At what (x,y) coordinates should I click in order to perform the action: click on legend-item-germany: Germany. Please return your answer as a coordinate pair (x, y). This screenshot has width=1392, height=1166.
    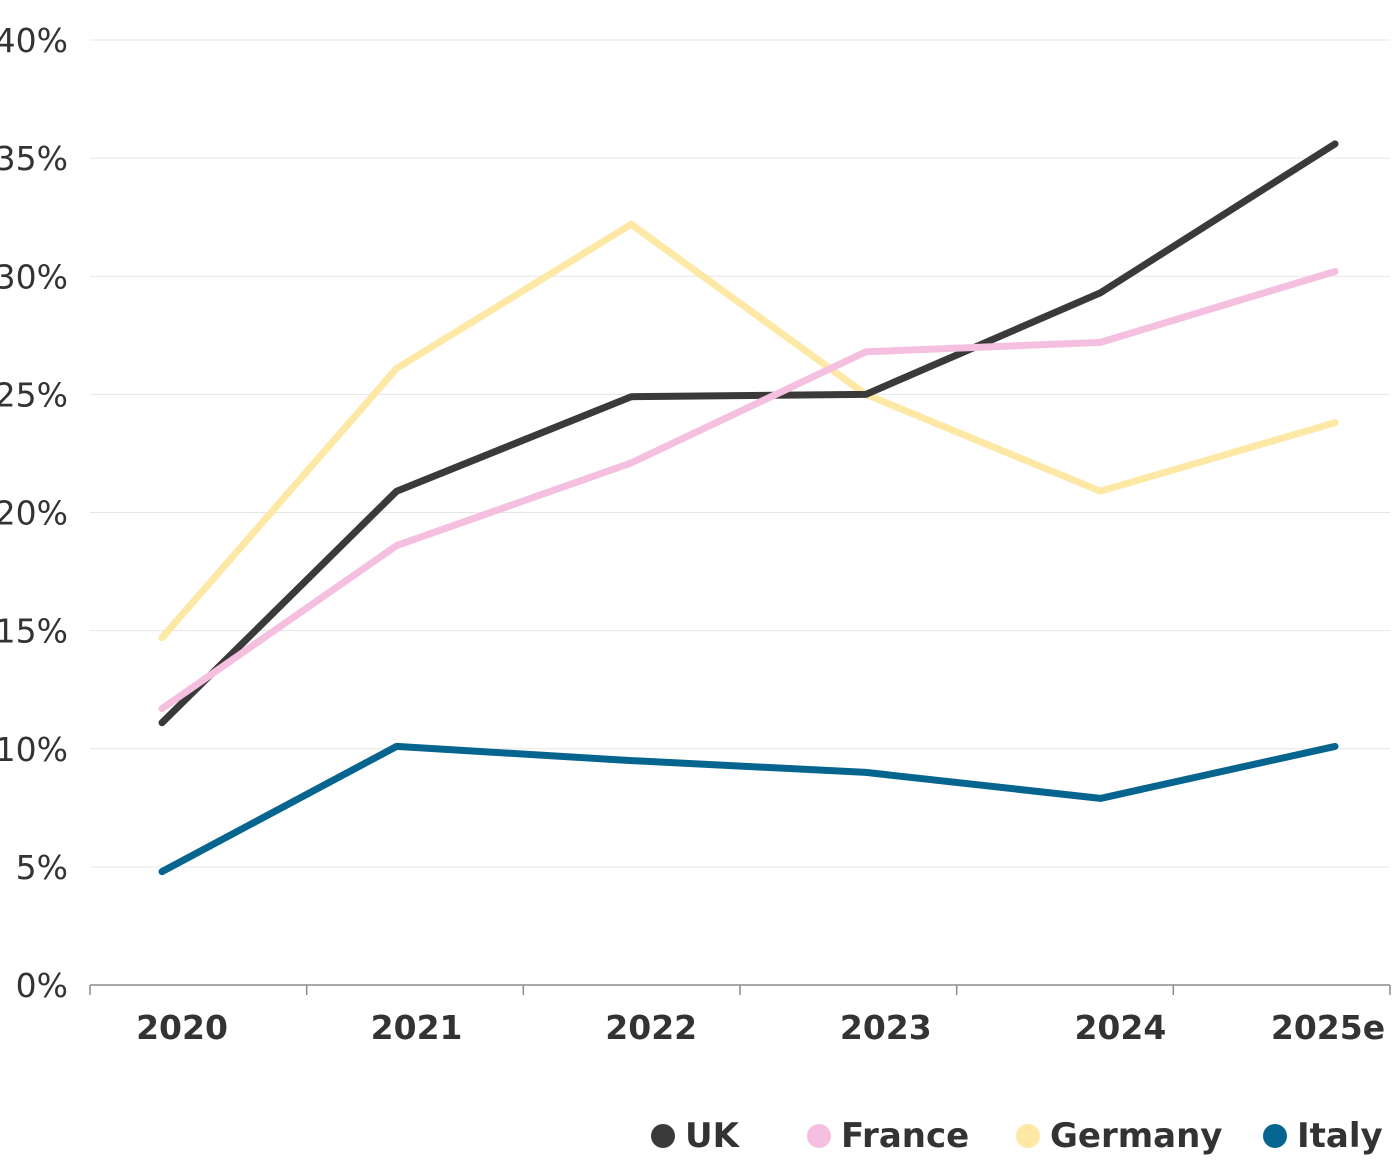
    Looking at the image, I should click on (1119, 1136).